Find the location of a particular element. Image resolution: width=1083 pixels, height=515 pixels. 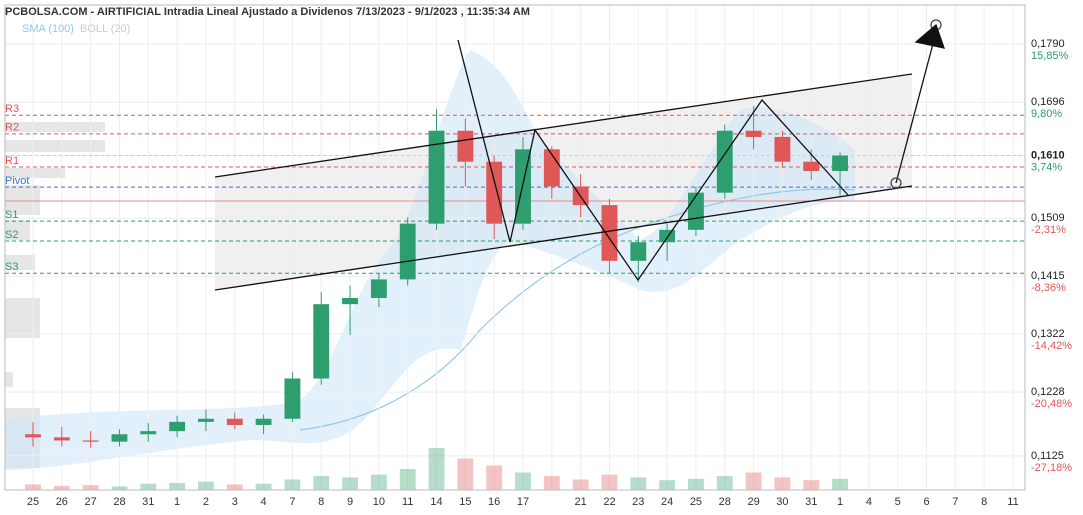

x-tick-label: 23 is located at coordinates (638, 502).